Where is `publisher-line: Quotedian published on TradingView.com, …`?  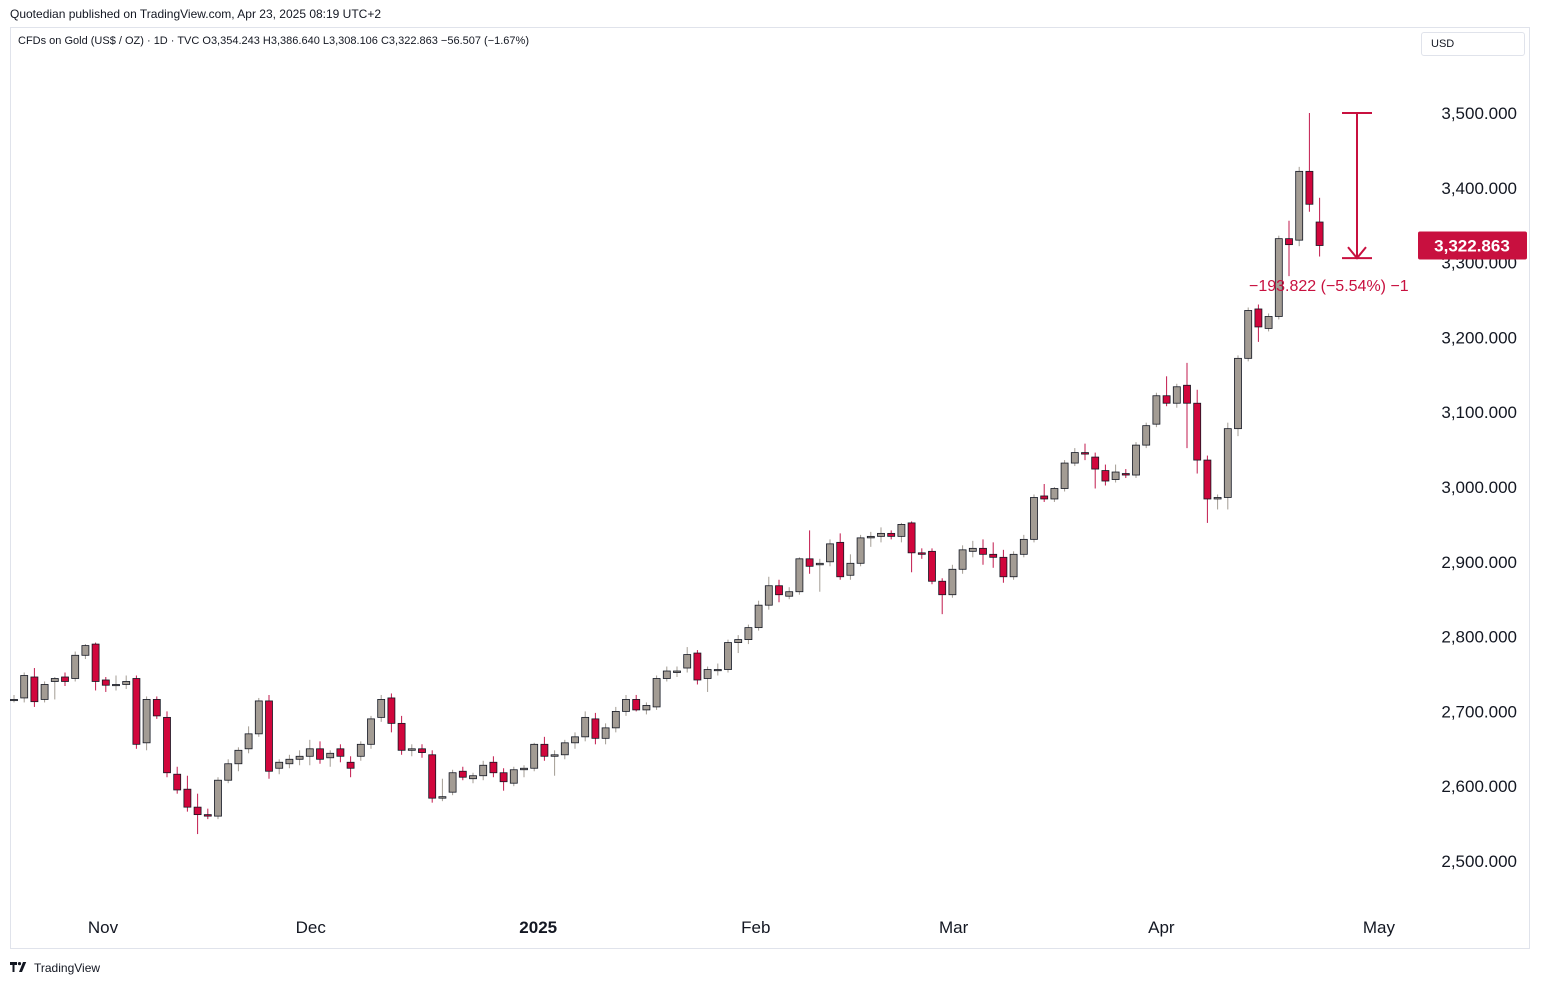
publisher-line: Quotedian published on TradingView.com, … is located at coordinates (196, 14).